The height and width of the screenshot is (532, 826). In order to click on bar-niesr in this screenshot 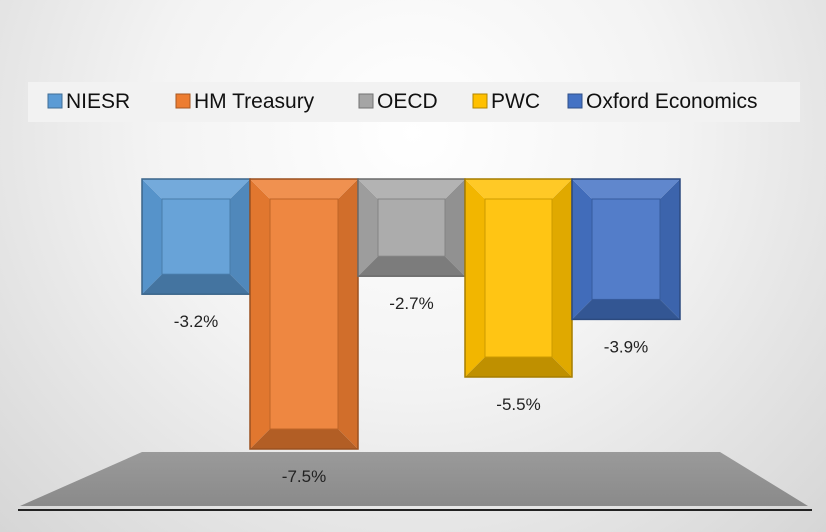, I will do `click(196, 236)`.